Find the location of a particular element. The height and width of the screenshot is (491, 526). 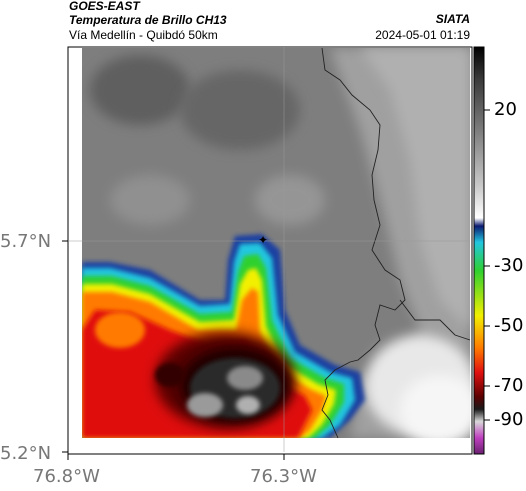

timestamp-label: 2024-05-01 01:19 is located at coordinates (422, 35).